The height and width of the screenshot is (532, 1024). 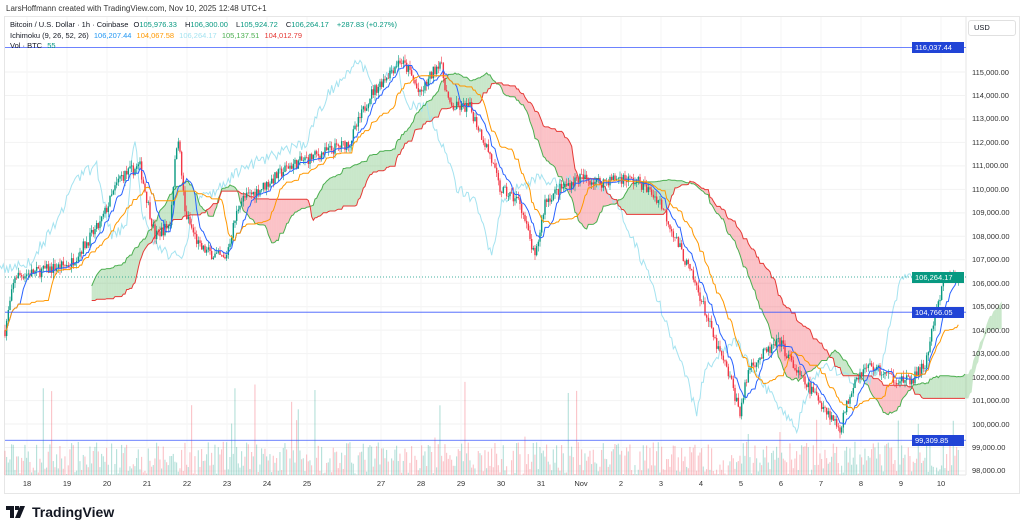 What do you see at coordinates (49, 35) in the screenshot?
I see `ichimoku-label: Ichimoku (9, 26, 52, 26)` at bounding box center [49, 35].